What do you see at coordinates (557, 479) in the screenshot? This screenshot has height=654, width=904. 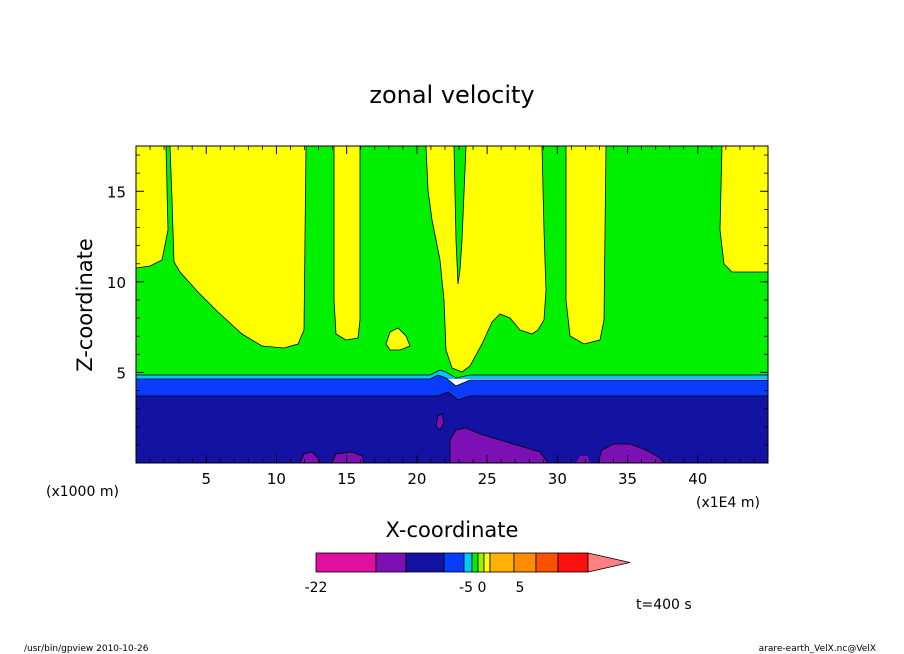 I see `x-tick-label: 30` at bounding box center [557, 479].